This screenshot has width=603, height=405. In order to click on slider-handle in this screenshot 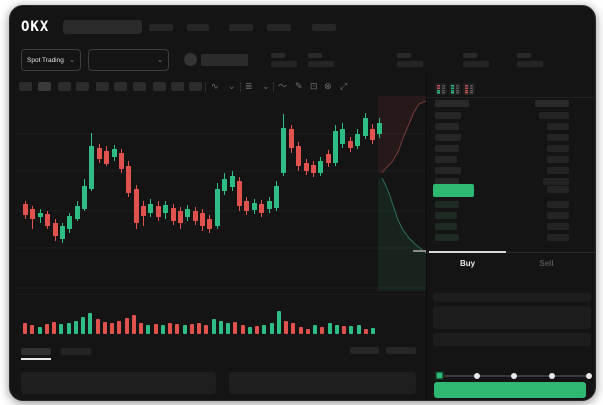, I will do `click(439, 375)`.